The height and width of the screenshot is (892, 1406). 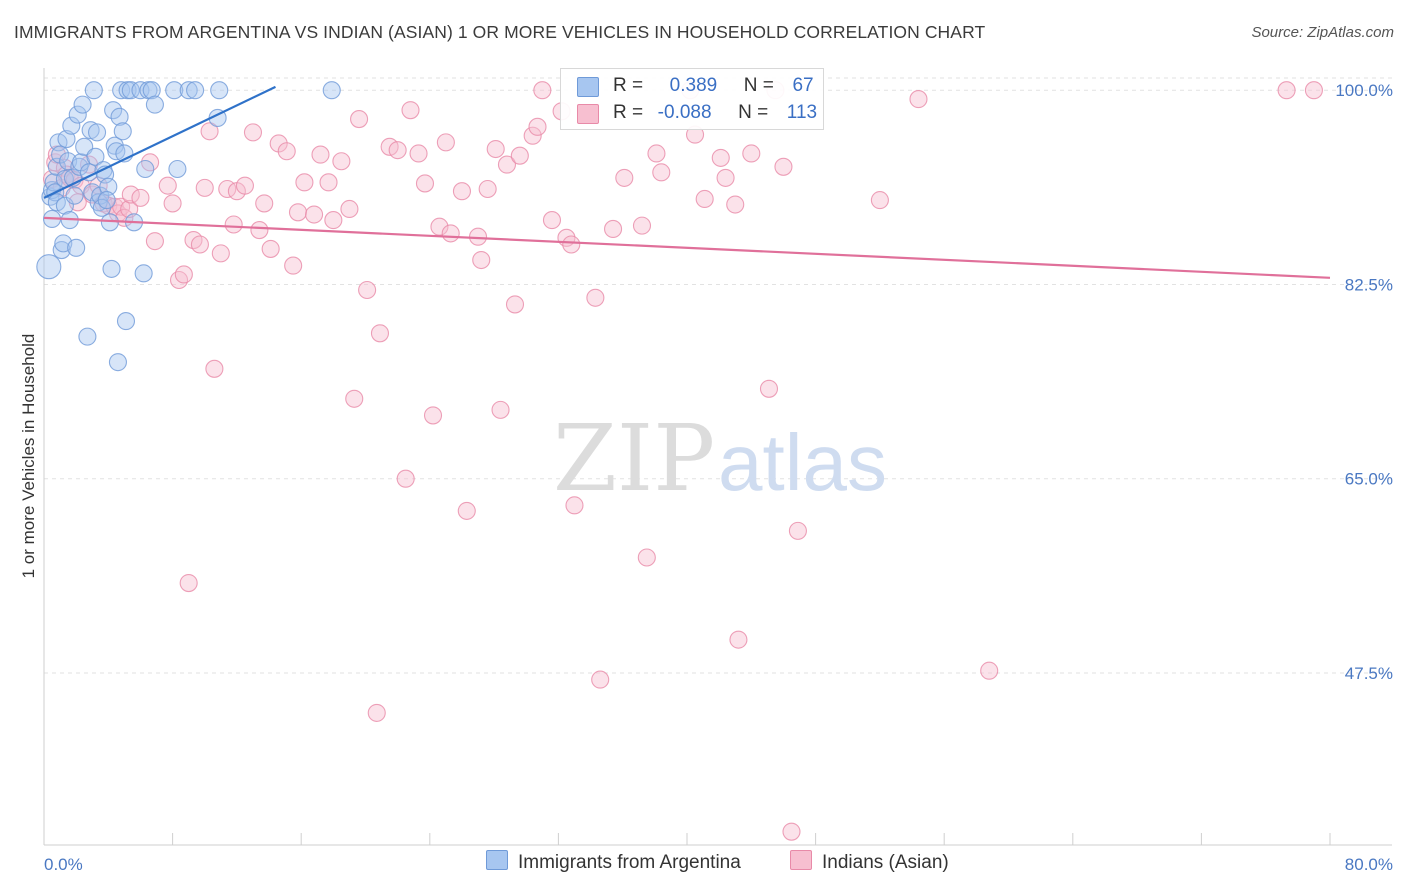 I want to click on watermark: ZIP atlas, so click(x=720, y=458).